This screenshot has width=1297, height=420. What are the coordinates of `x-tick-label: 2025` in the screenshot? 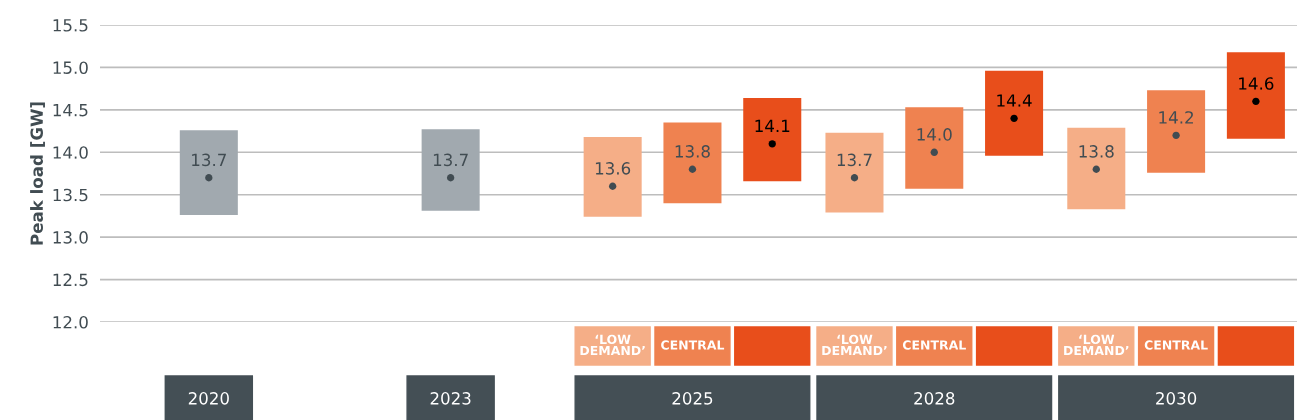 It's located at (692, 398).